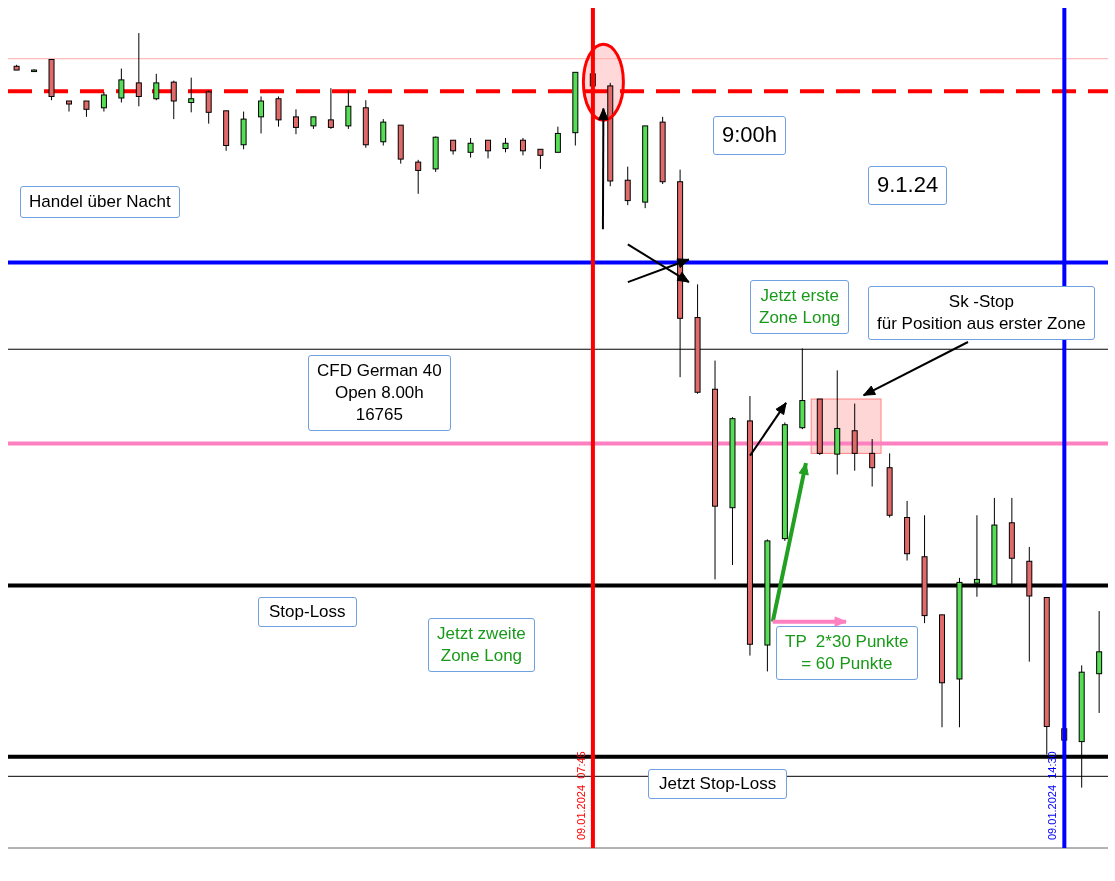  What do you see at coordinates (379, 393) in the screenshot?
I see `annotation: CFD German 40 Open 8.00h 16765` at bounding box center [379, 393].